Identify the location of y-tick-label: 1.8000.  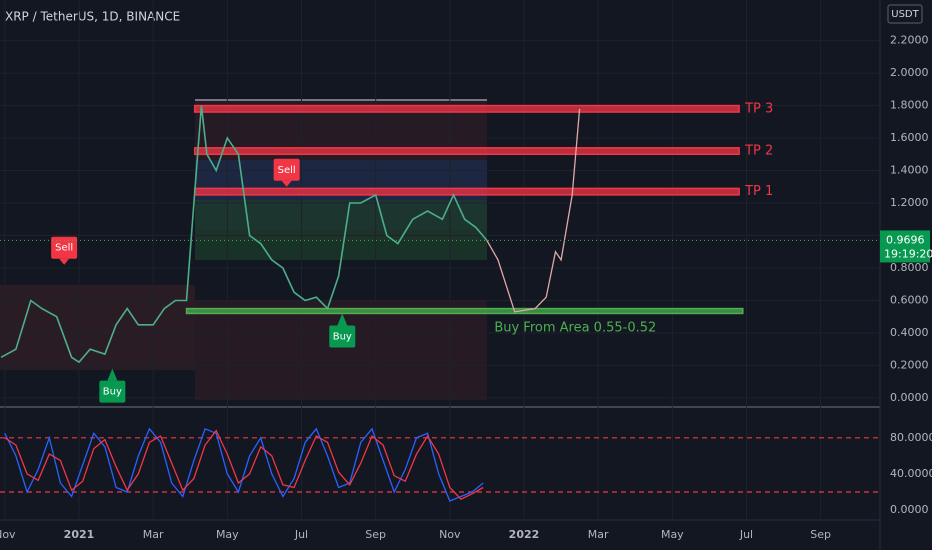
(909, 105).